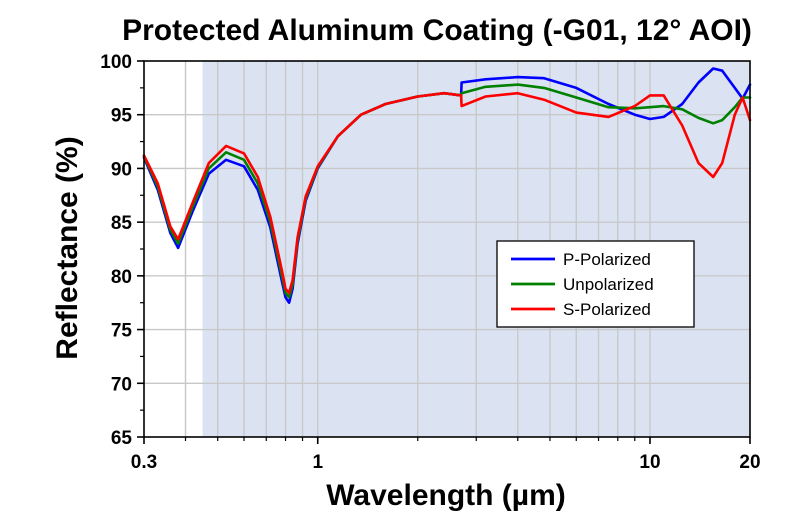 The width and height of the screenshot is (800, 524). What do you see at coordinates (121, 277) in the screenshot?
I see `y-tick-label: 80` at bounding box center [121, 277].